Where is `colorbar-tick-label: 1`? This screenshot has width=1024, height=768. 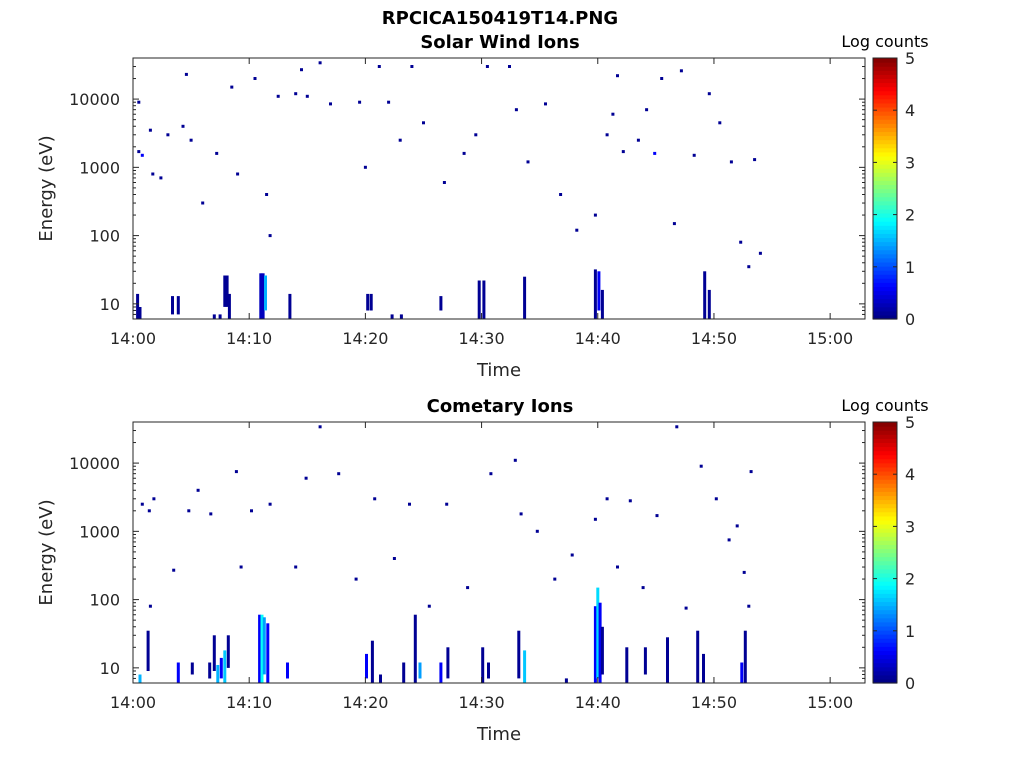
colorbar-tick-label: 1 is located at coordinates (910, 267).